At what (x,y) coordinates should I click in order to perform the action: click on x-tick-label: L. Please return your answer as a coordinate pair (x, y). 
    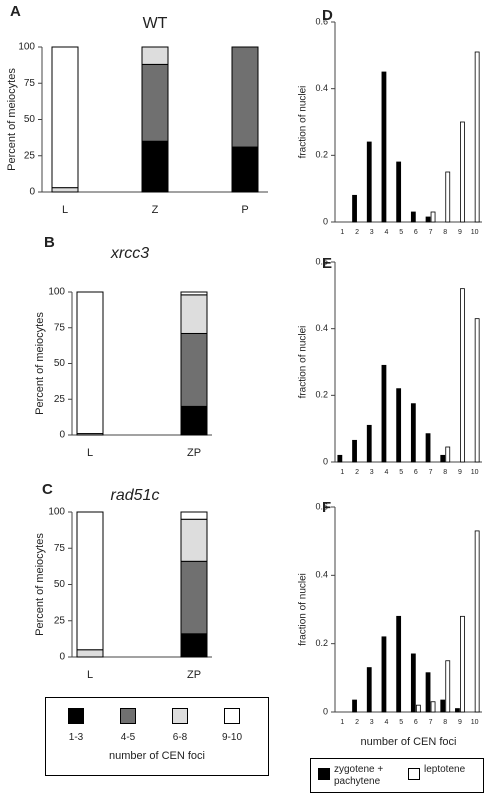
    Looking at the image, I should click on (90, 453).